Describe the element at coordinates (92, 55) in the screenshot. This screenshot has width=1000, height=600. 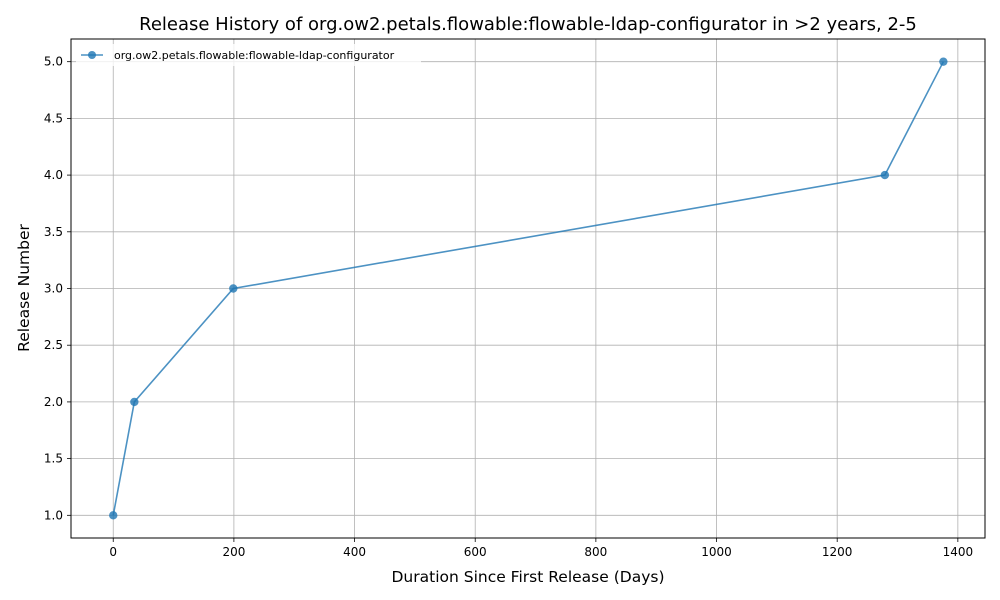
I see `legend-marker-sample` at that location.